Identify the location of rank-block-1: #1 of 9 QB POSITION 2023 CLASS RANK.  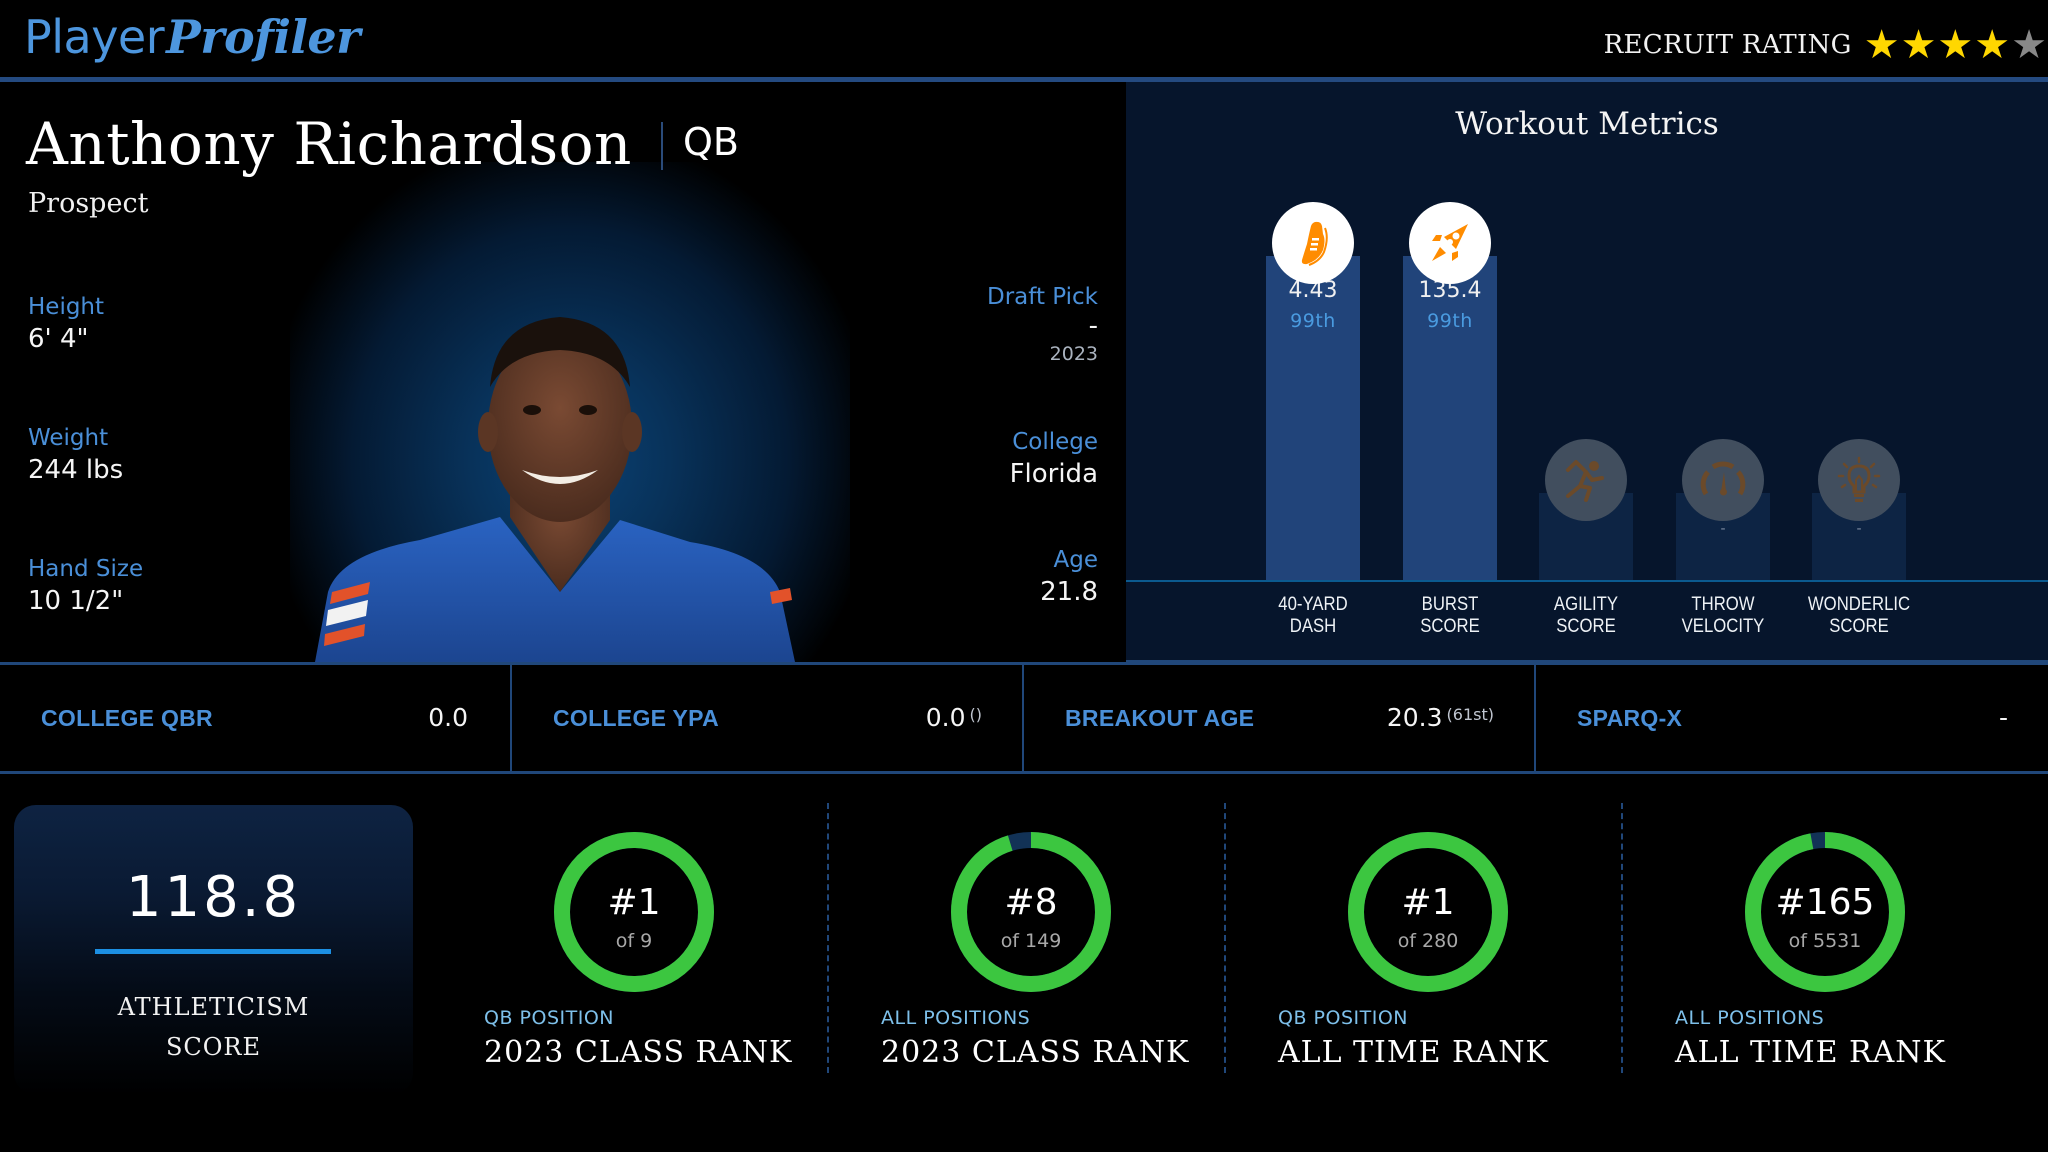
(628, 963).